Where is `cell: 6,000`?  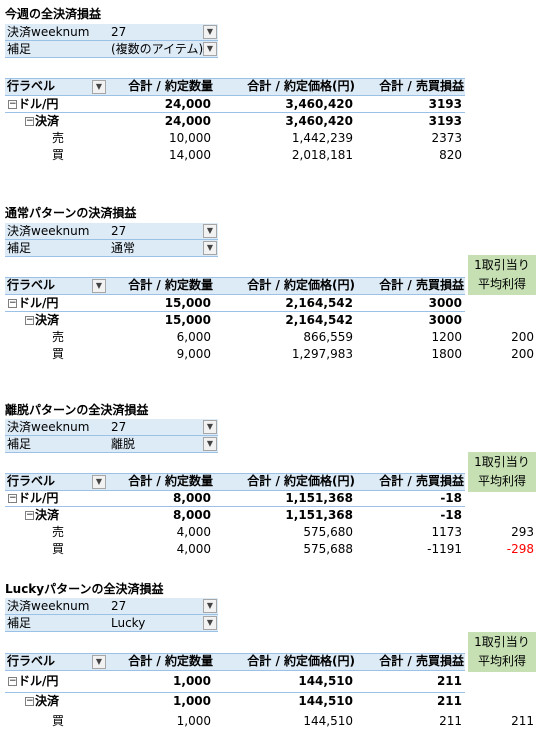
cell: 6,000 is located at coordinates (193, 337).